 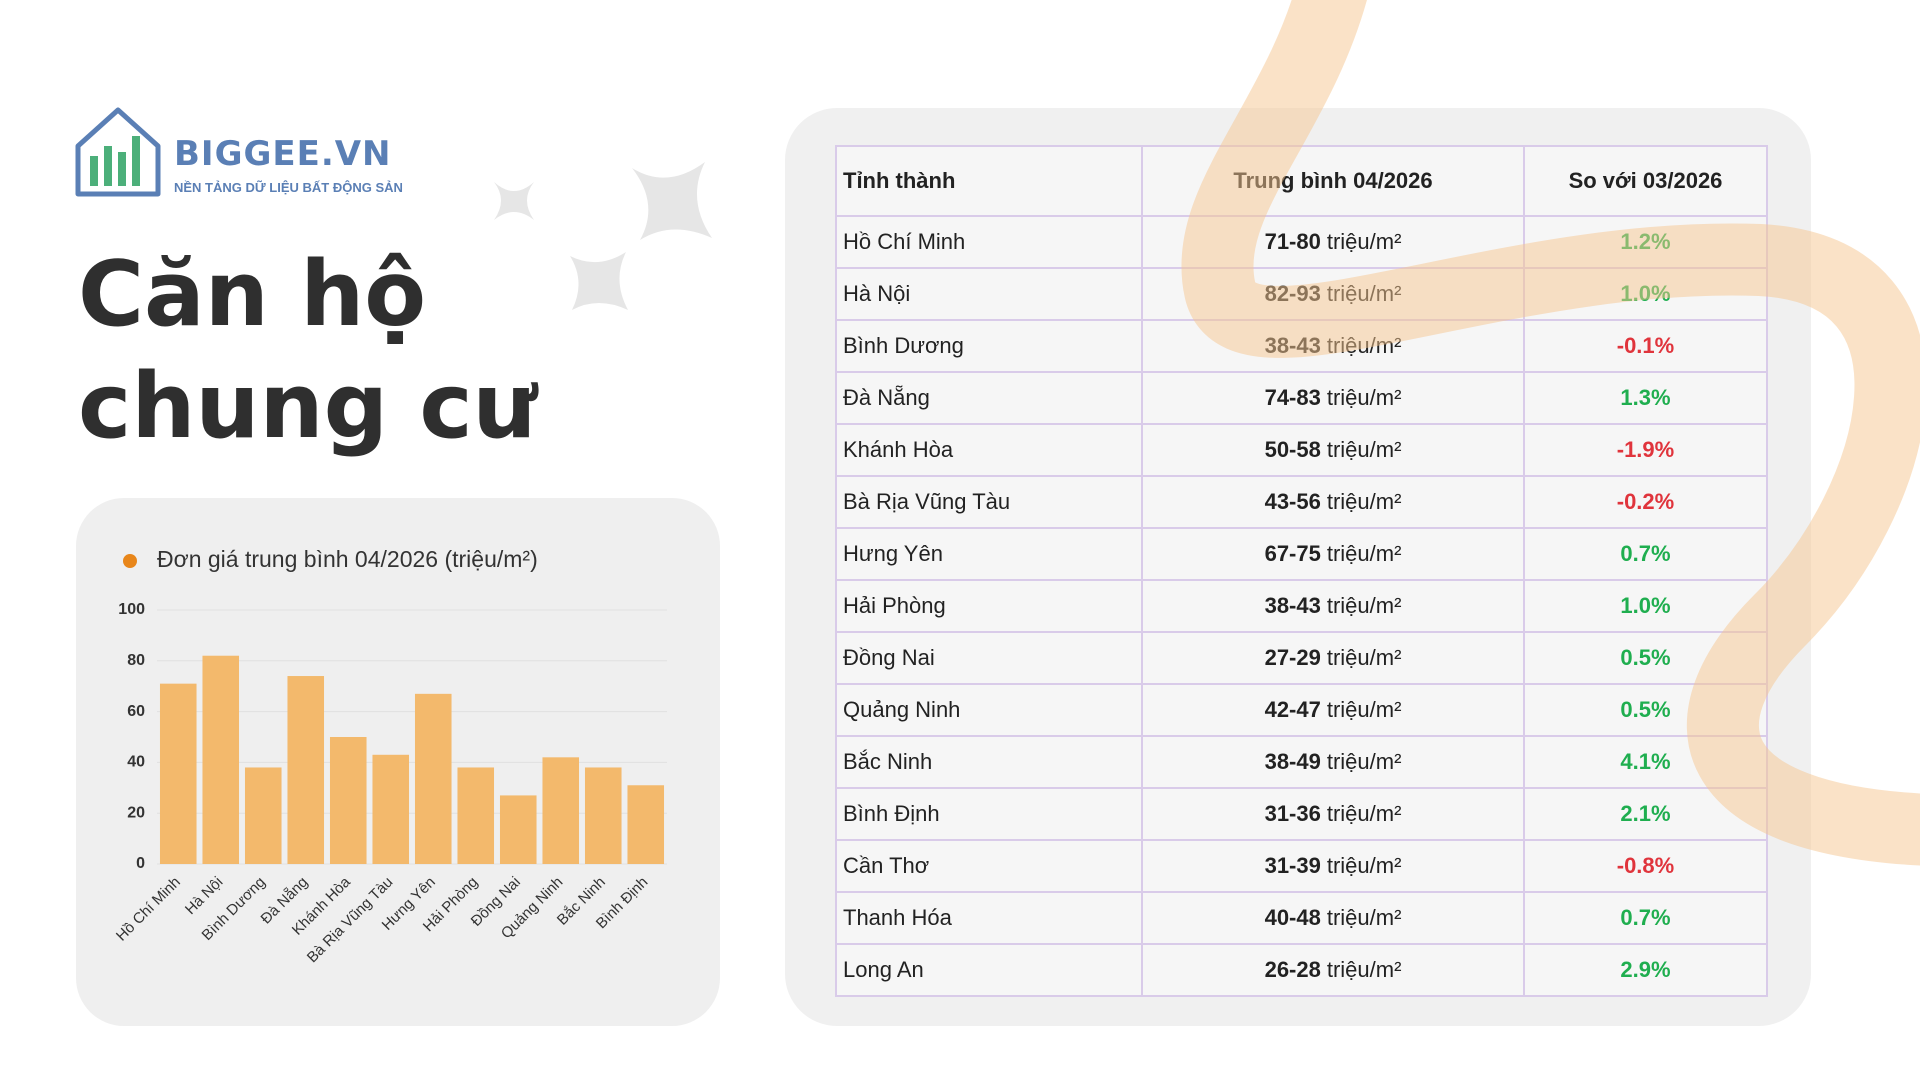 I want to click on province-cell: Bình Dương, so click(x=989, y=346).